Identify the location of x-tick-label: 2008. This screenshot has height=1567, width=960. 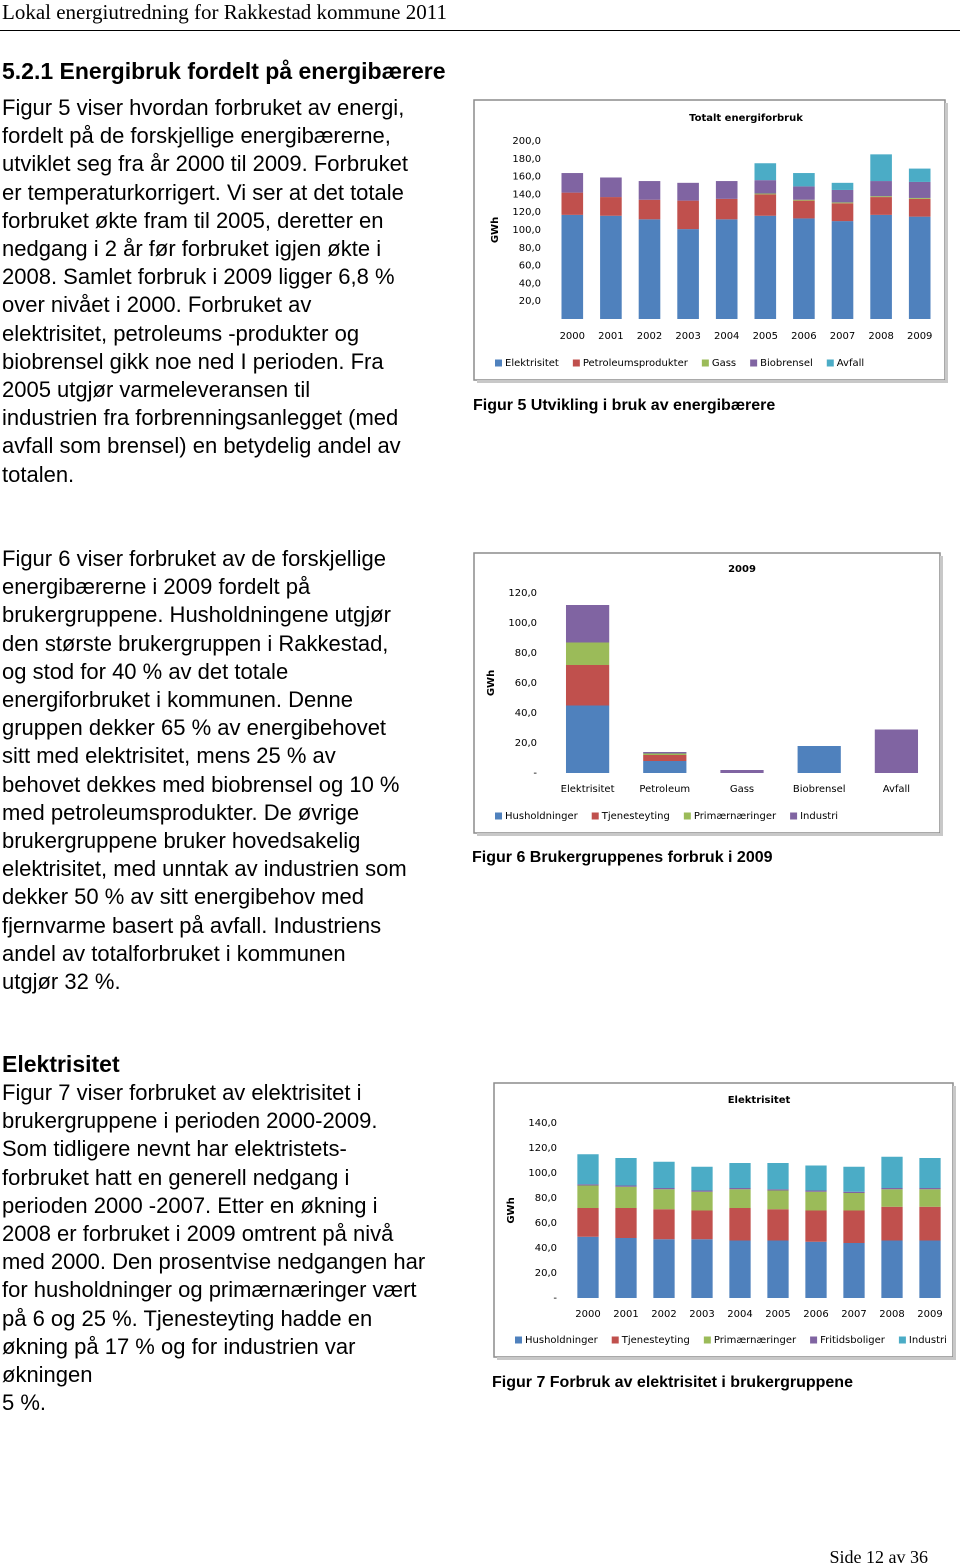
(891, 1314).